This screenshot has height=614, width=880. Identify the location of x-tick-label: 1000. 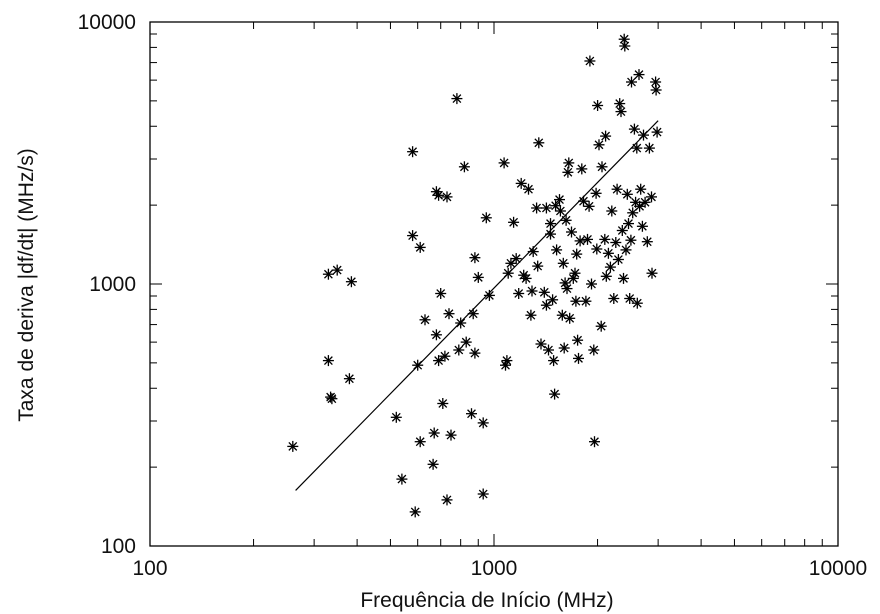
(494, 568).